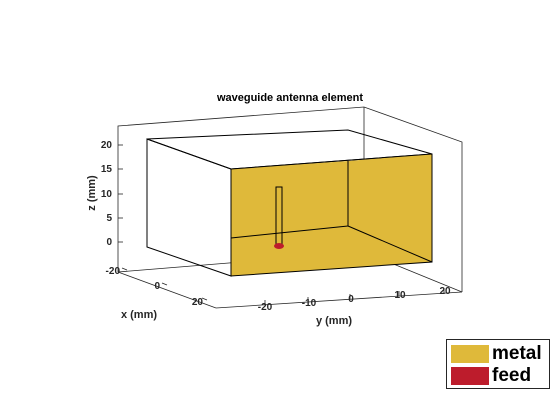  Describe the element at coordinates (107, 194) in the screenshot. I see `z-tick-label: 10` at that location.